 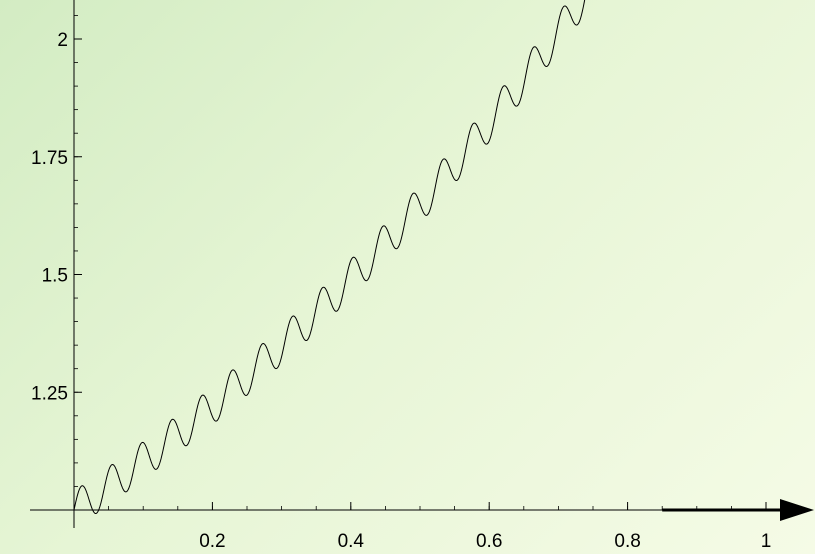 What do you see at coordinates (212, 541) in the screenshot?
I see `x-tick-label: 0.2` at bounding box center [212, 541].